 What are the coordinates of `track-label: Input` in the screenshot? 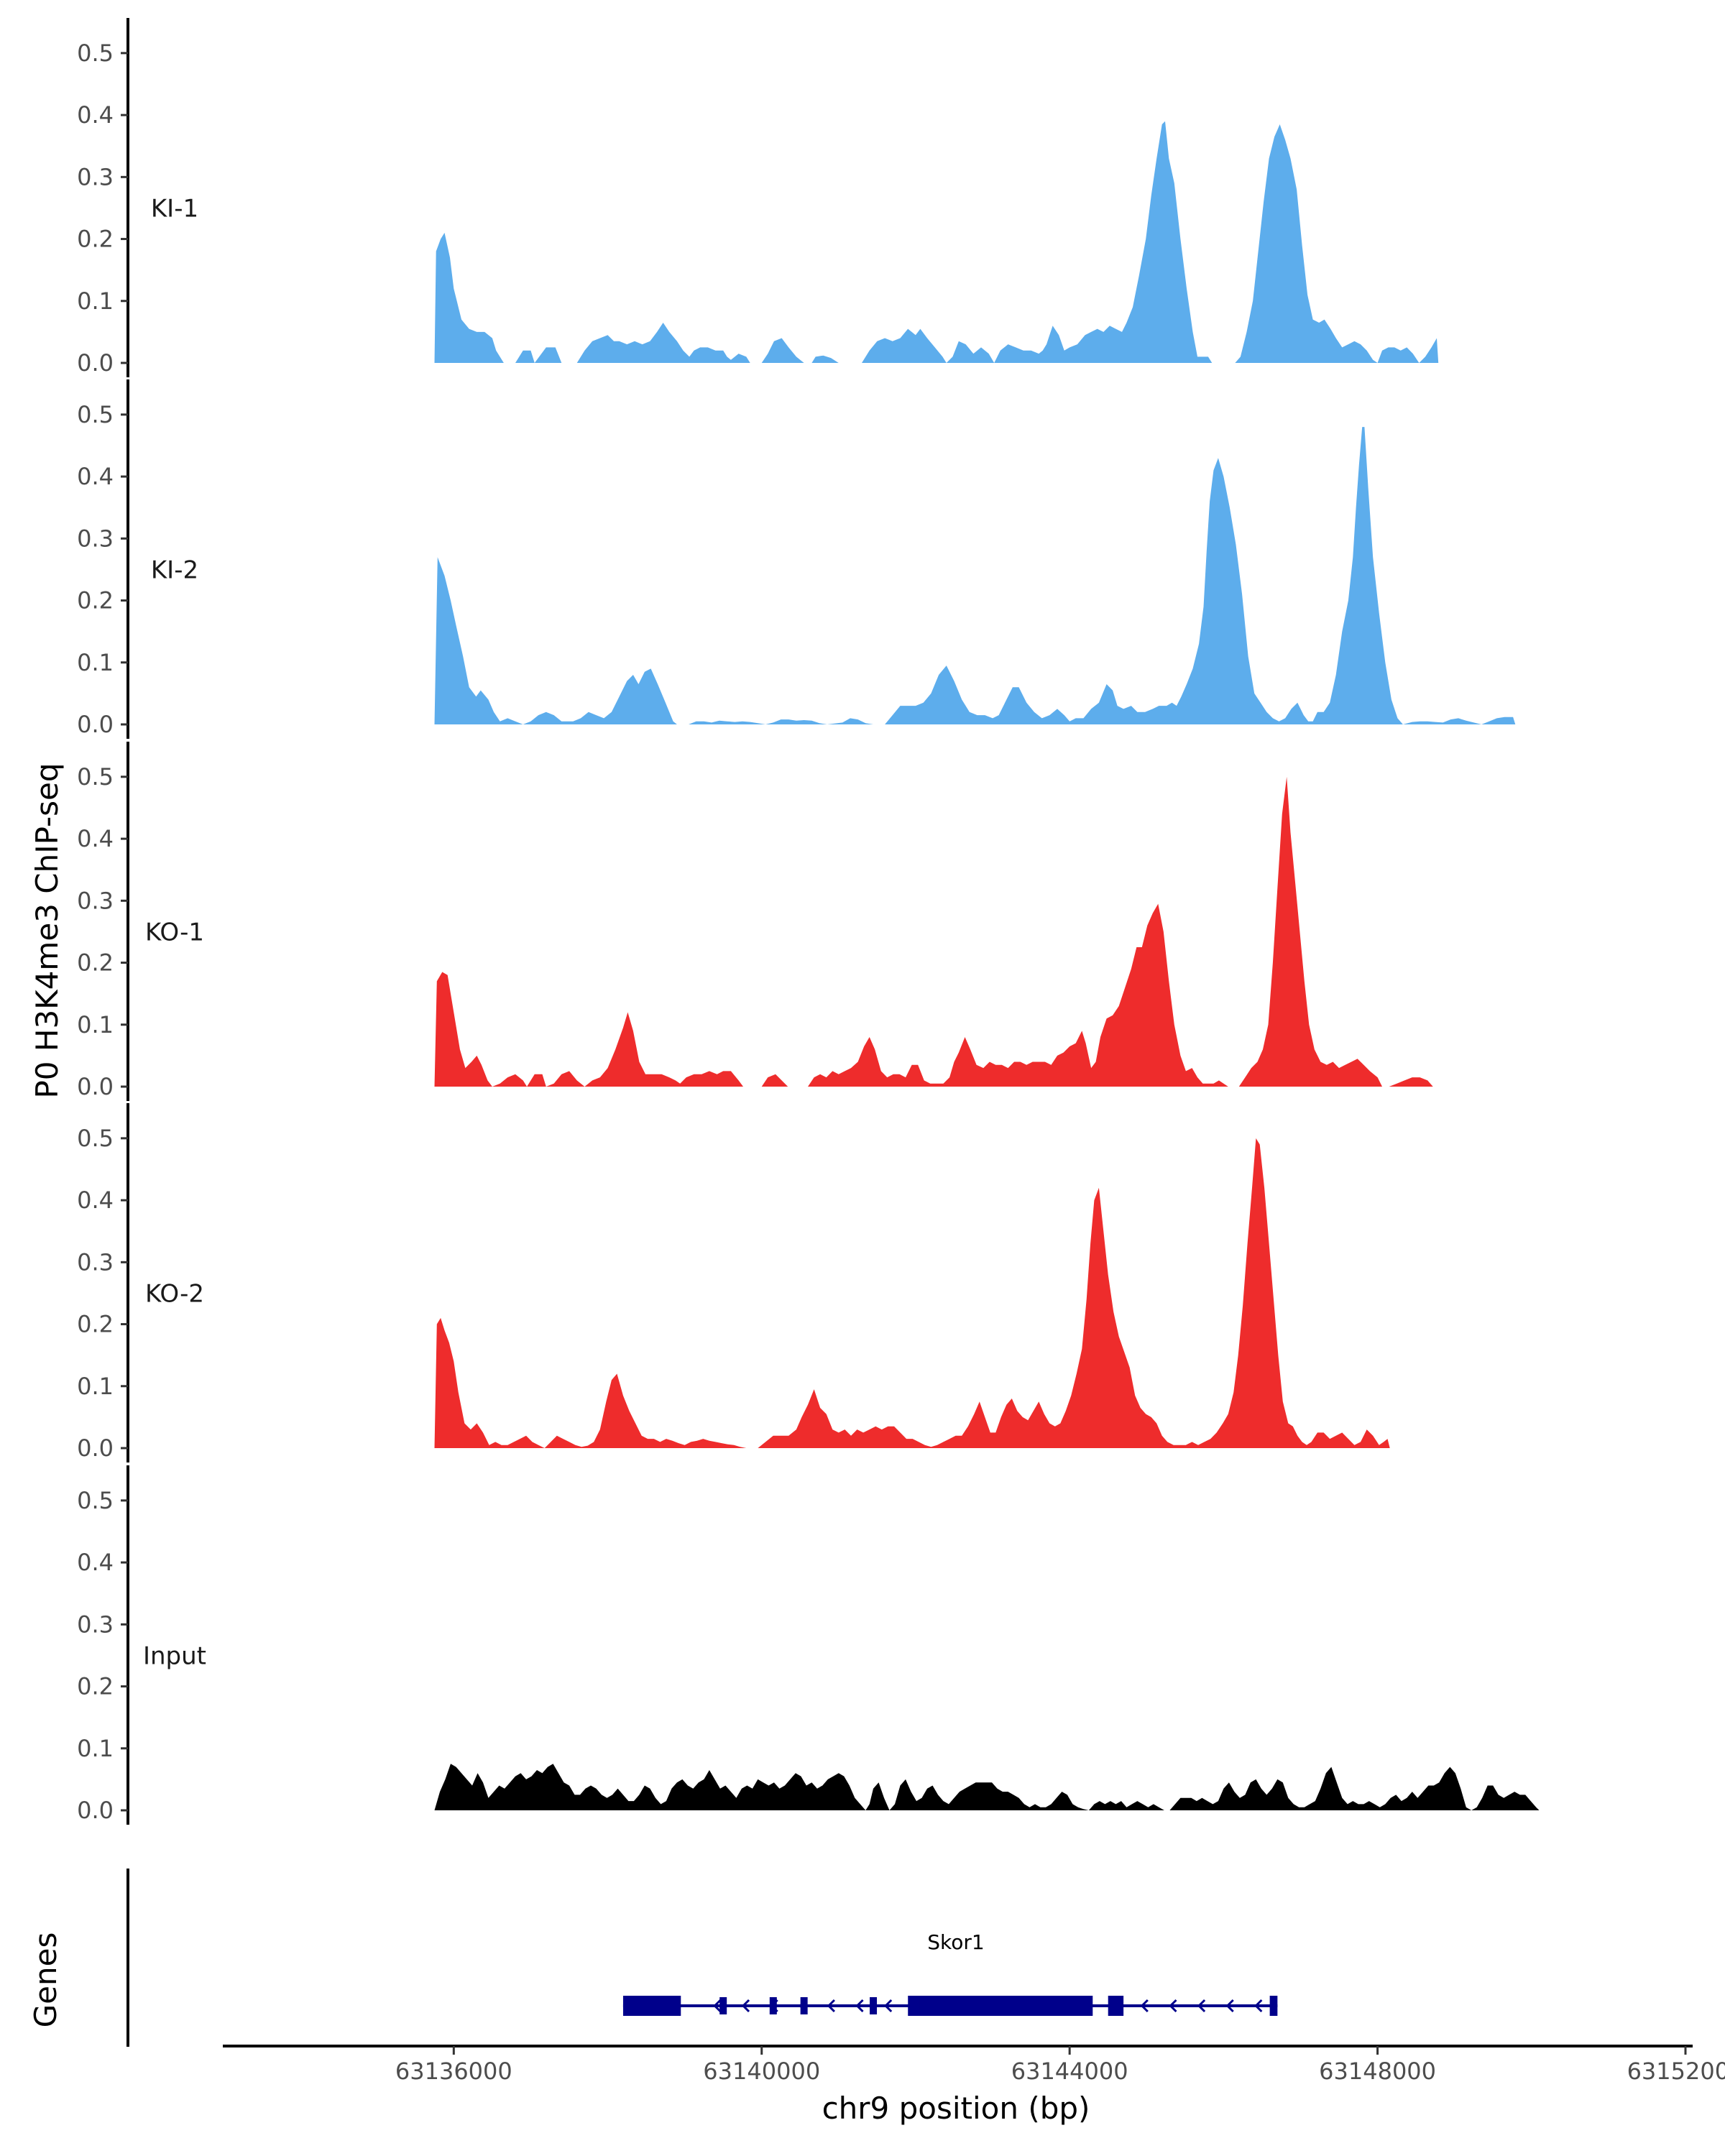 It's located at (174, 1655).